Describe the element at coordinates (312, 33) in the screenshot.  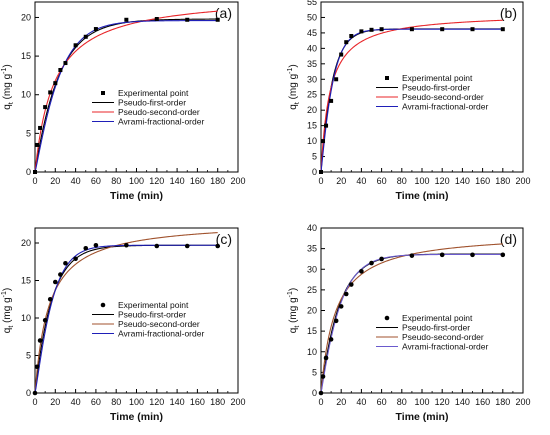
I see `y-tick-label: 45` at that location.